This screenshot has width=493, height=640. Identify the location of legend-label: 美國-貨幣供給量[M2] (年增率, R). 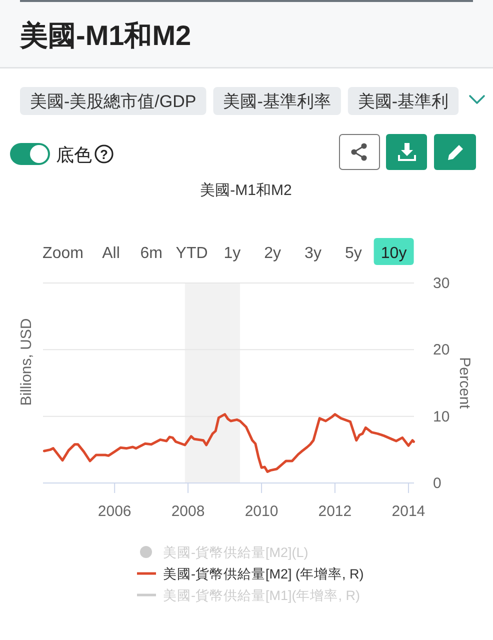
(263, 574).